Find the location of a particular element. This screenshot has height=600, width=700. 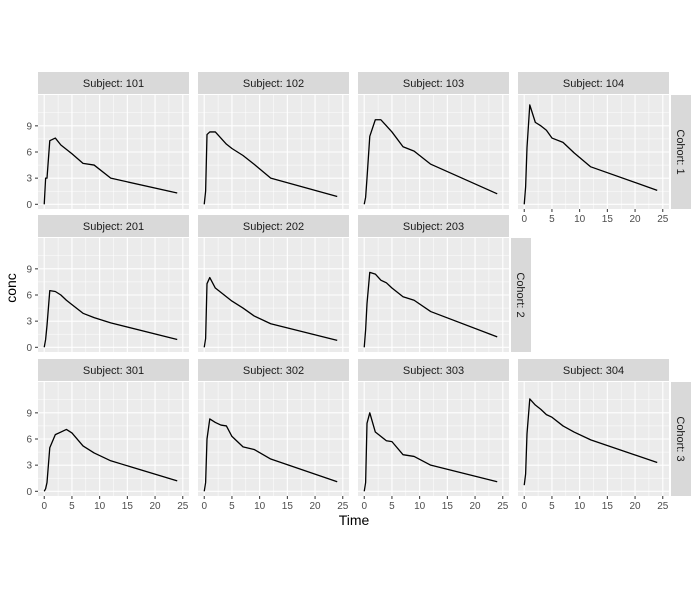

strip-label-subject-304: Subject: 304 is located at coordinates (593, 371).